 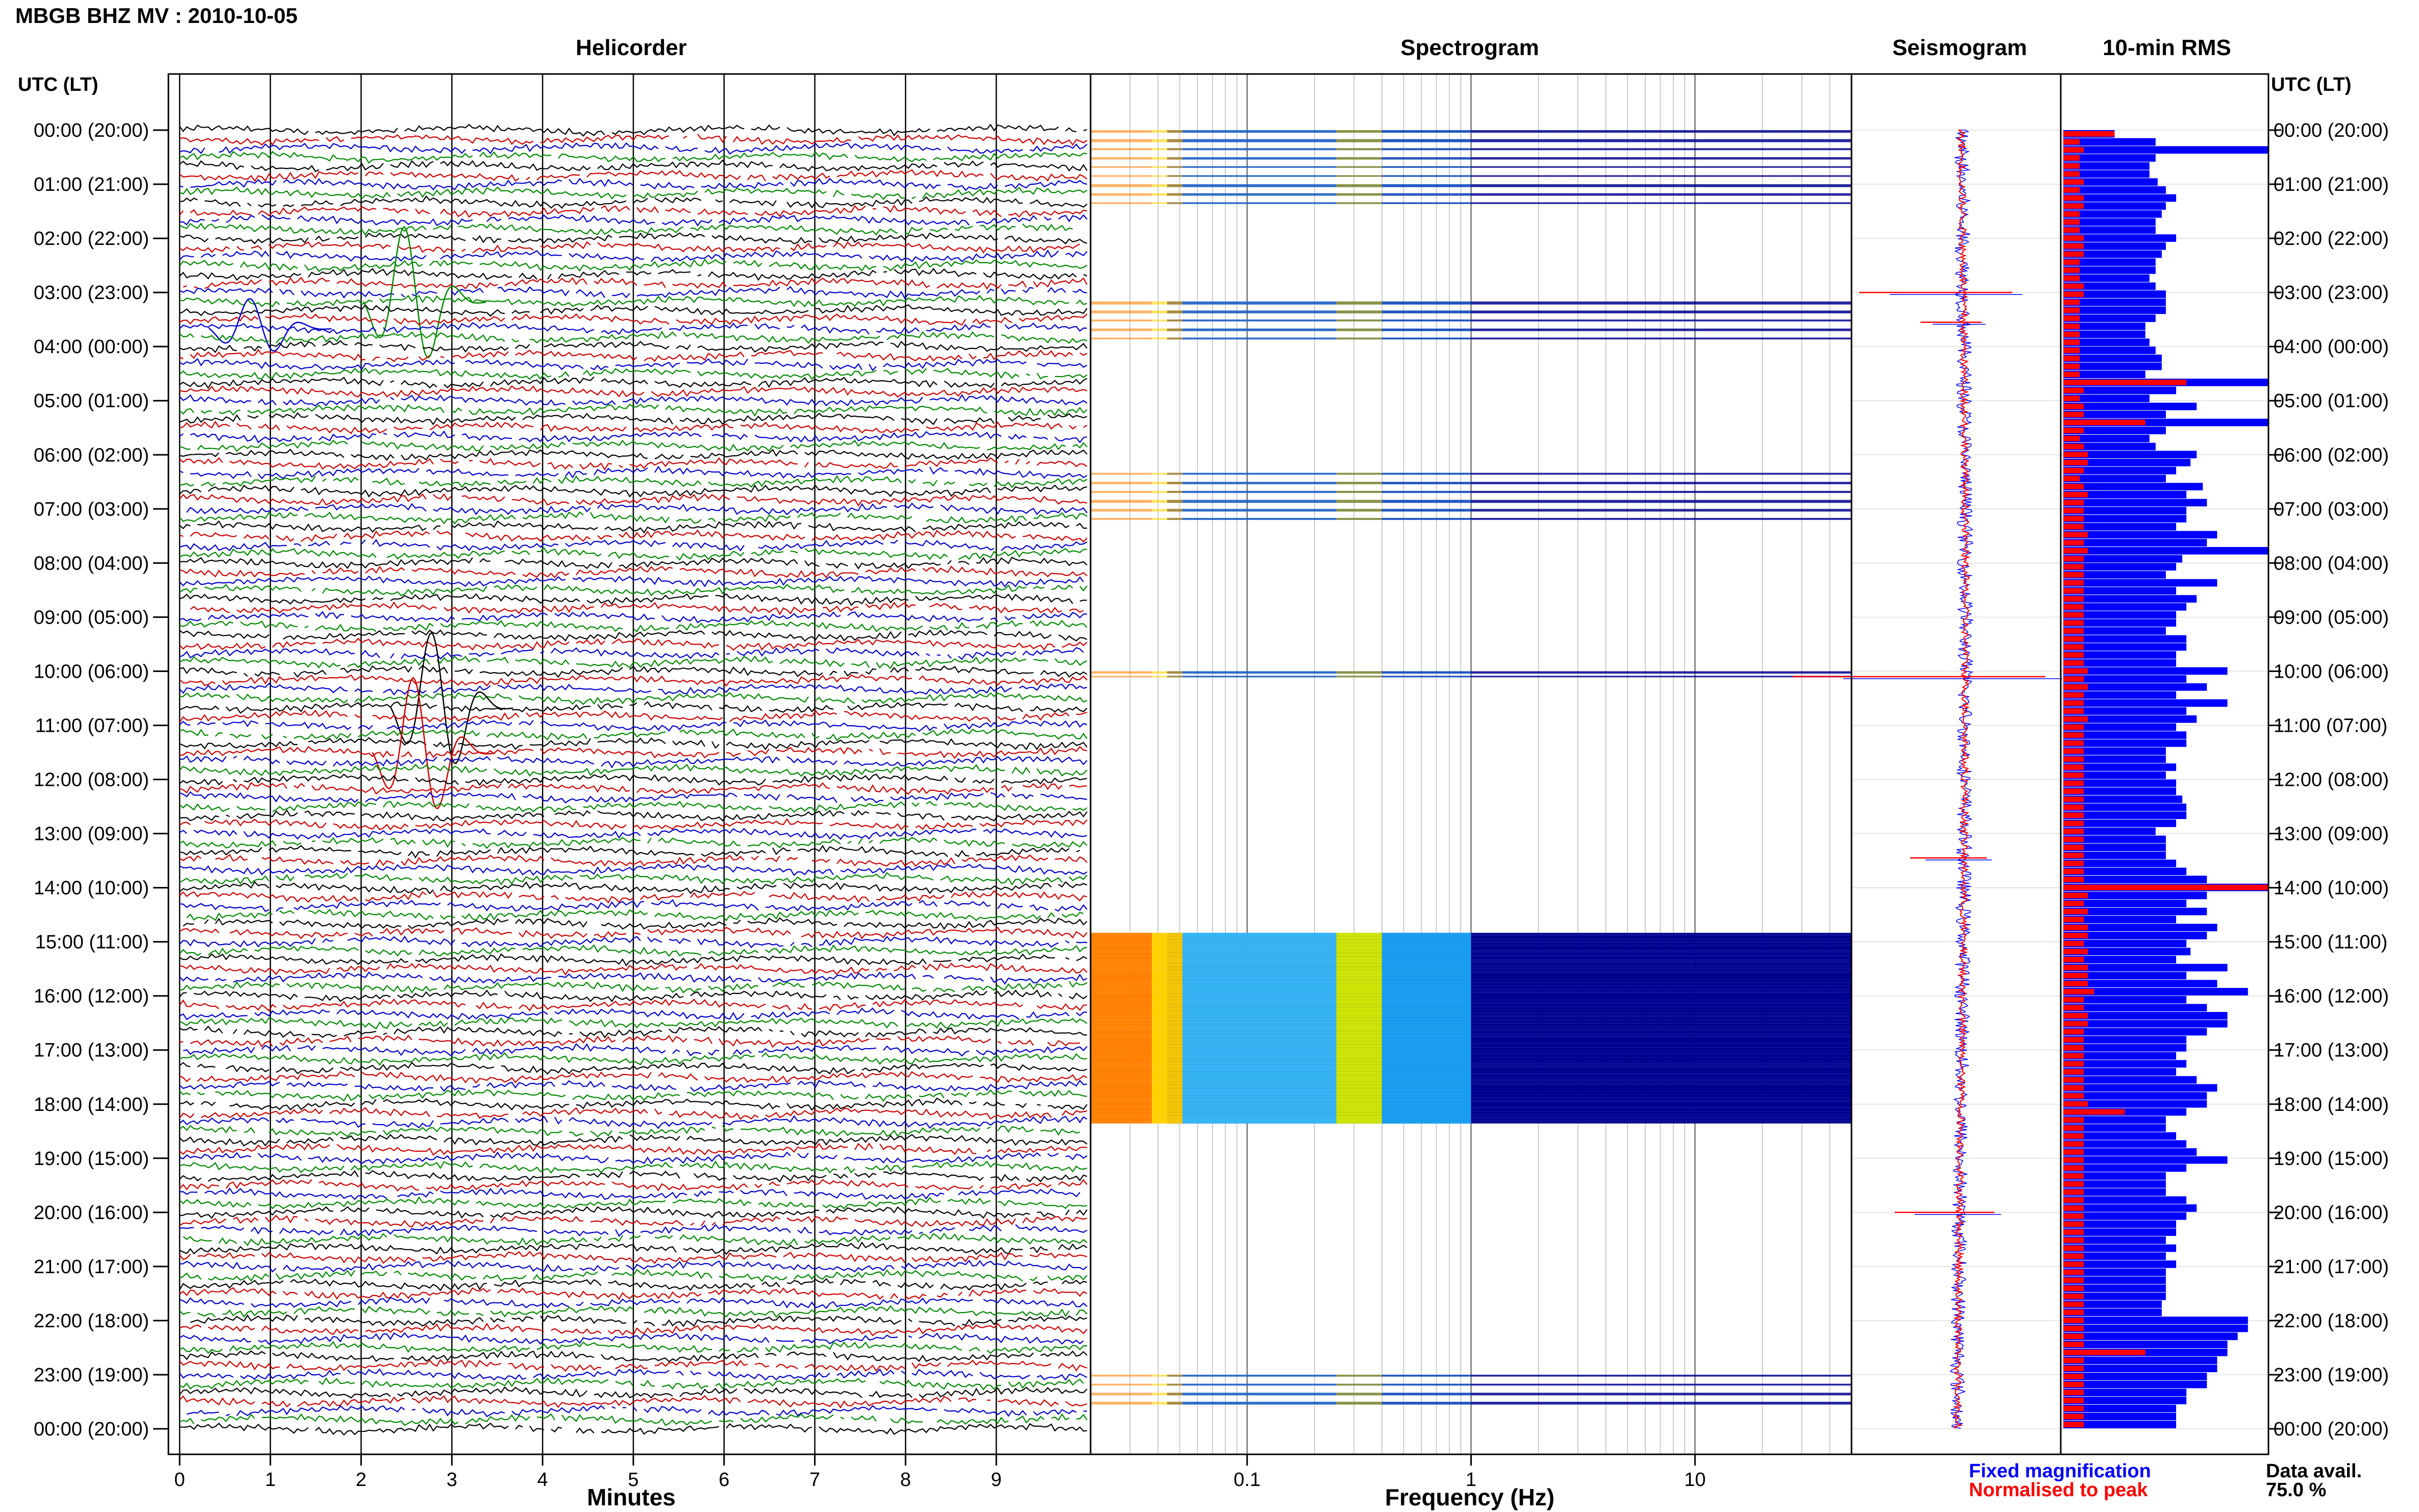 I want to click on legend-fixed-magnification: Fixed magnification, so click(x=2060, y=1471).